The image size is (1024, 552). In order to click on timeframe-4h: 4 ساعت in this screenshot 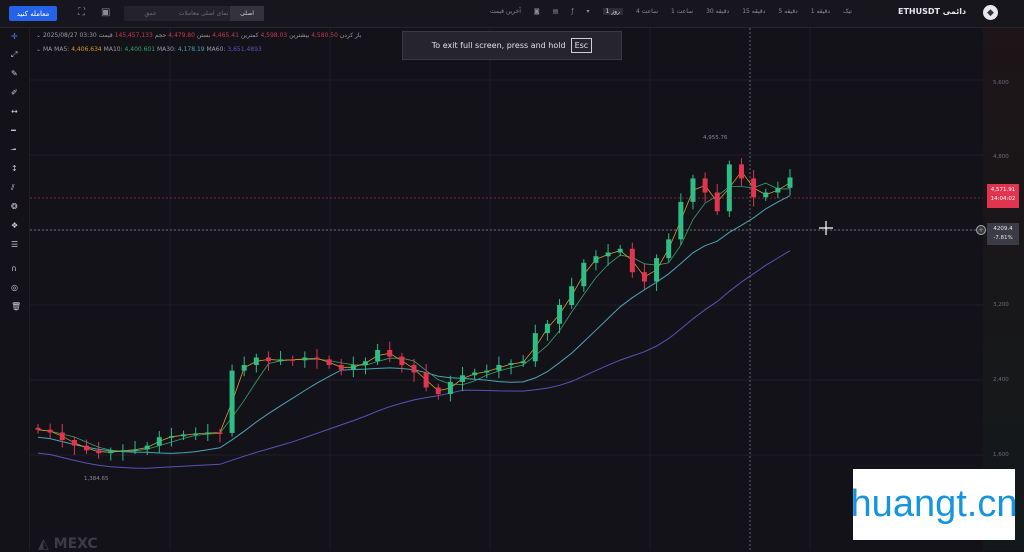, I will do `click(647, 11)`.